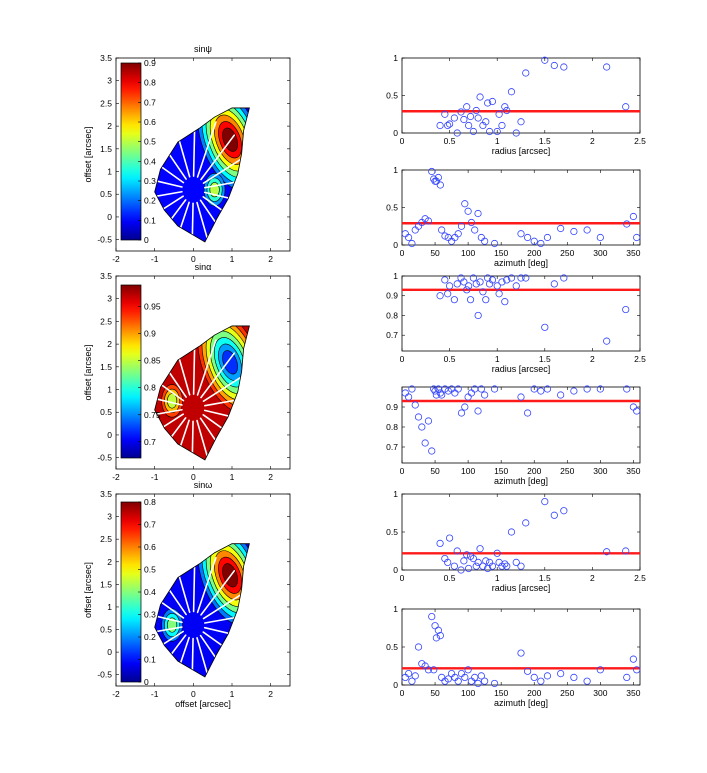  Describe the element at coordinates (109, 299) in the screenshot. I see `y-tick-label: 3` at that location.